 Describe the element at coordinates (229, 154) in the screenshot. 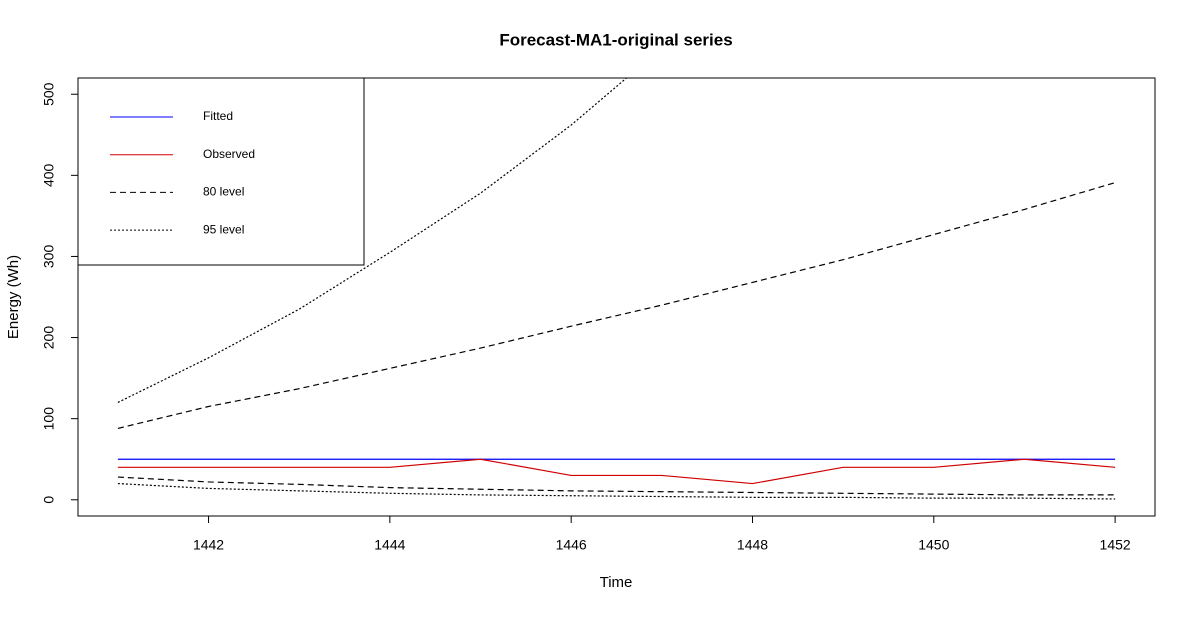

I see `legend-label: Observed` at that location.